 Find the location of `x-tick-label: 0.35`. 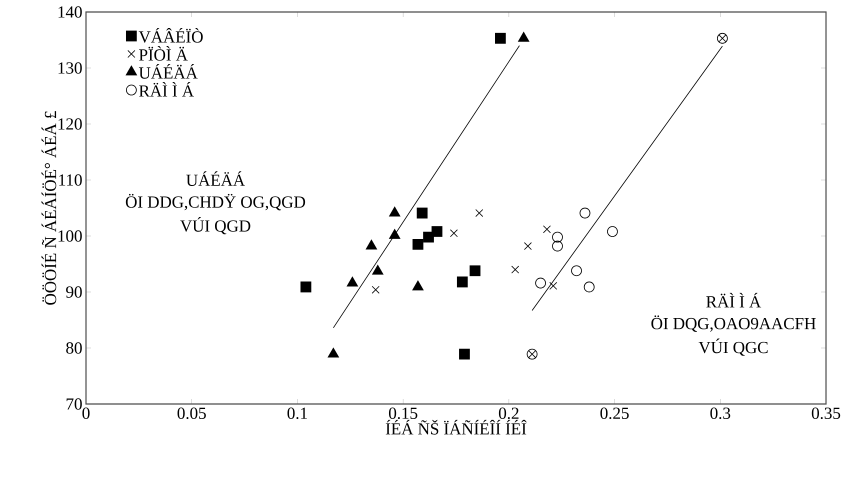

x-tick-label: 0.35 is located at coordinates (826, 414).